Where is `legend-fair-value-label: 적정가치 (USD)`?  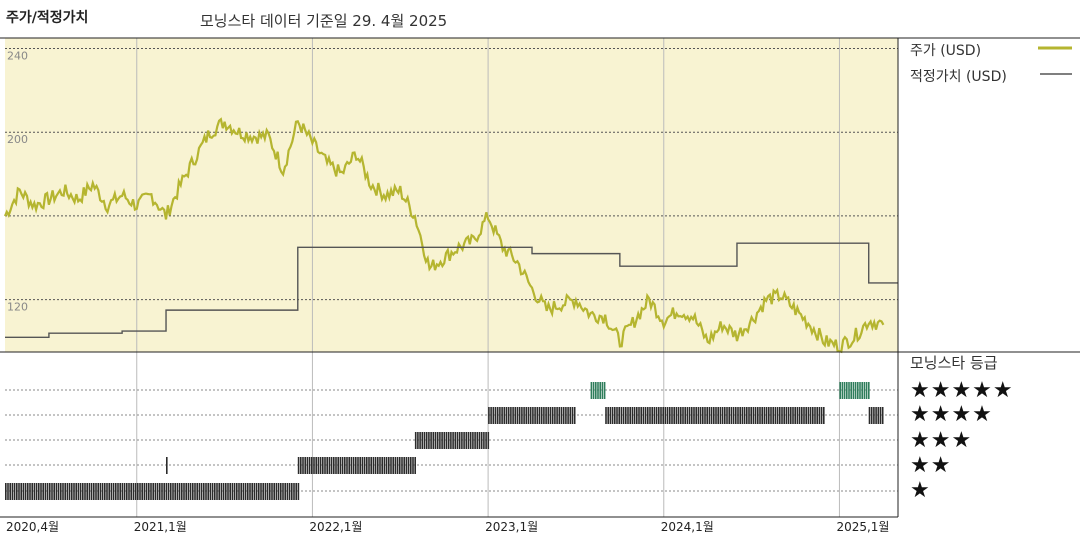
legend-fair-value-label: 적정가치 (USD) is located at coordinates (958, 77).